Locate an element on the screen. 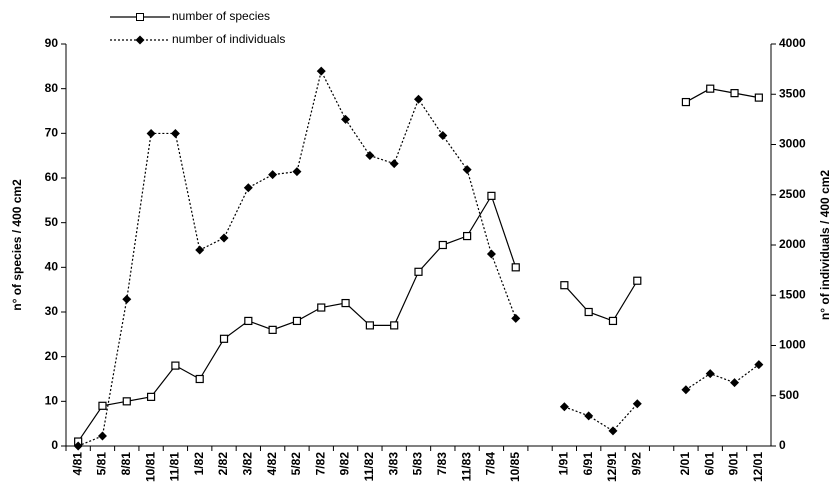 The width and height of the screenshot is (840, 486). y-tick-label: 90 is located at coordinates (52, 43).